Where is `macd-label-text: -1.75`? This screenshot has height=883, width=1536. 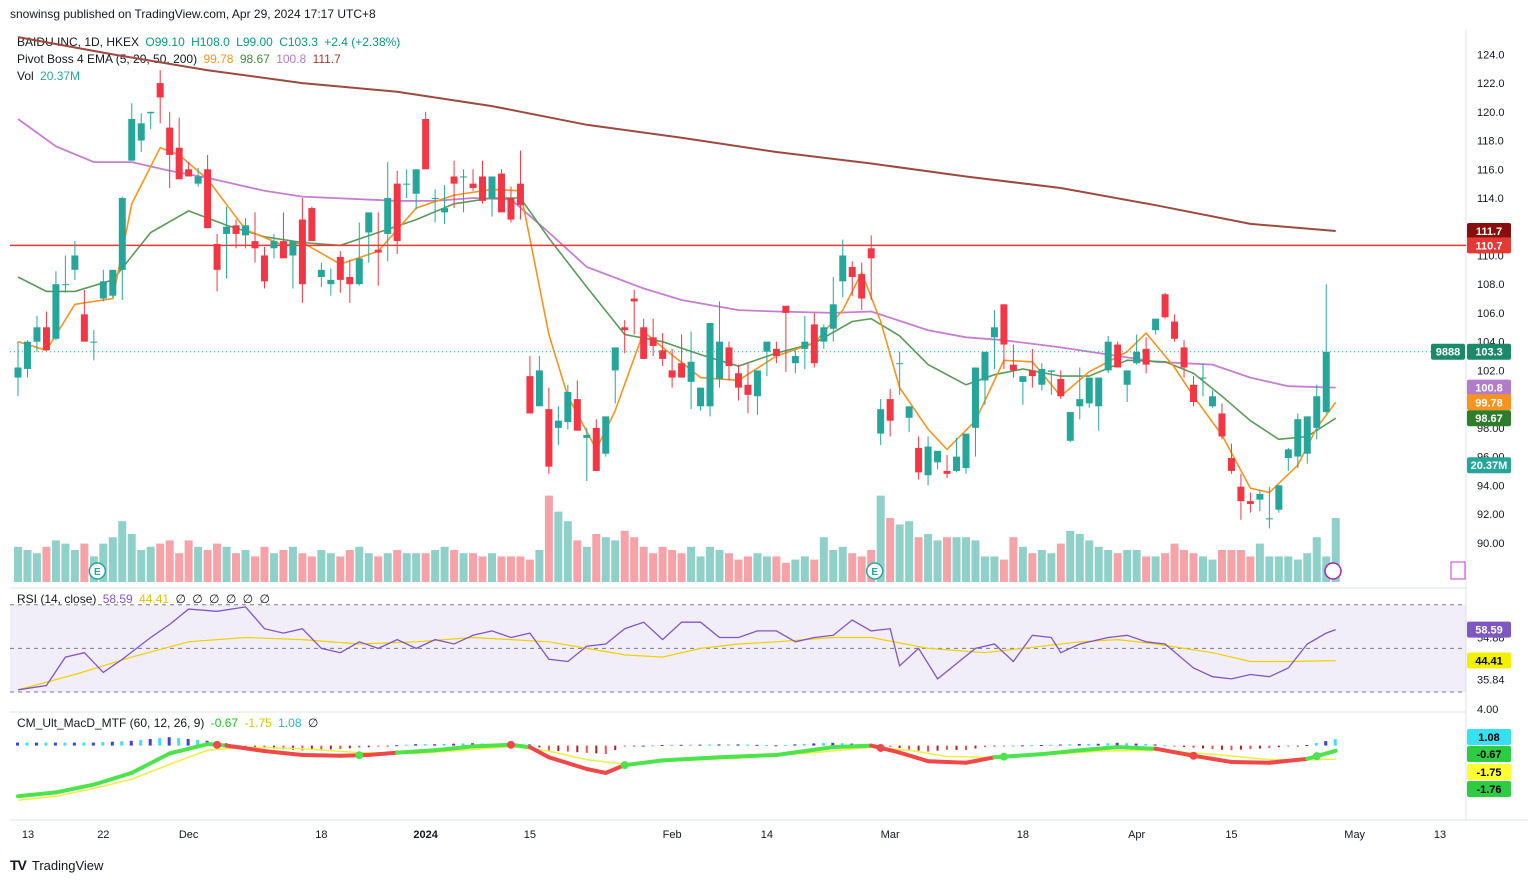 macd-label-text: -1.75 is located at coordinates (1488, 773).